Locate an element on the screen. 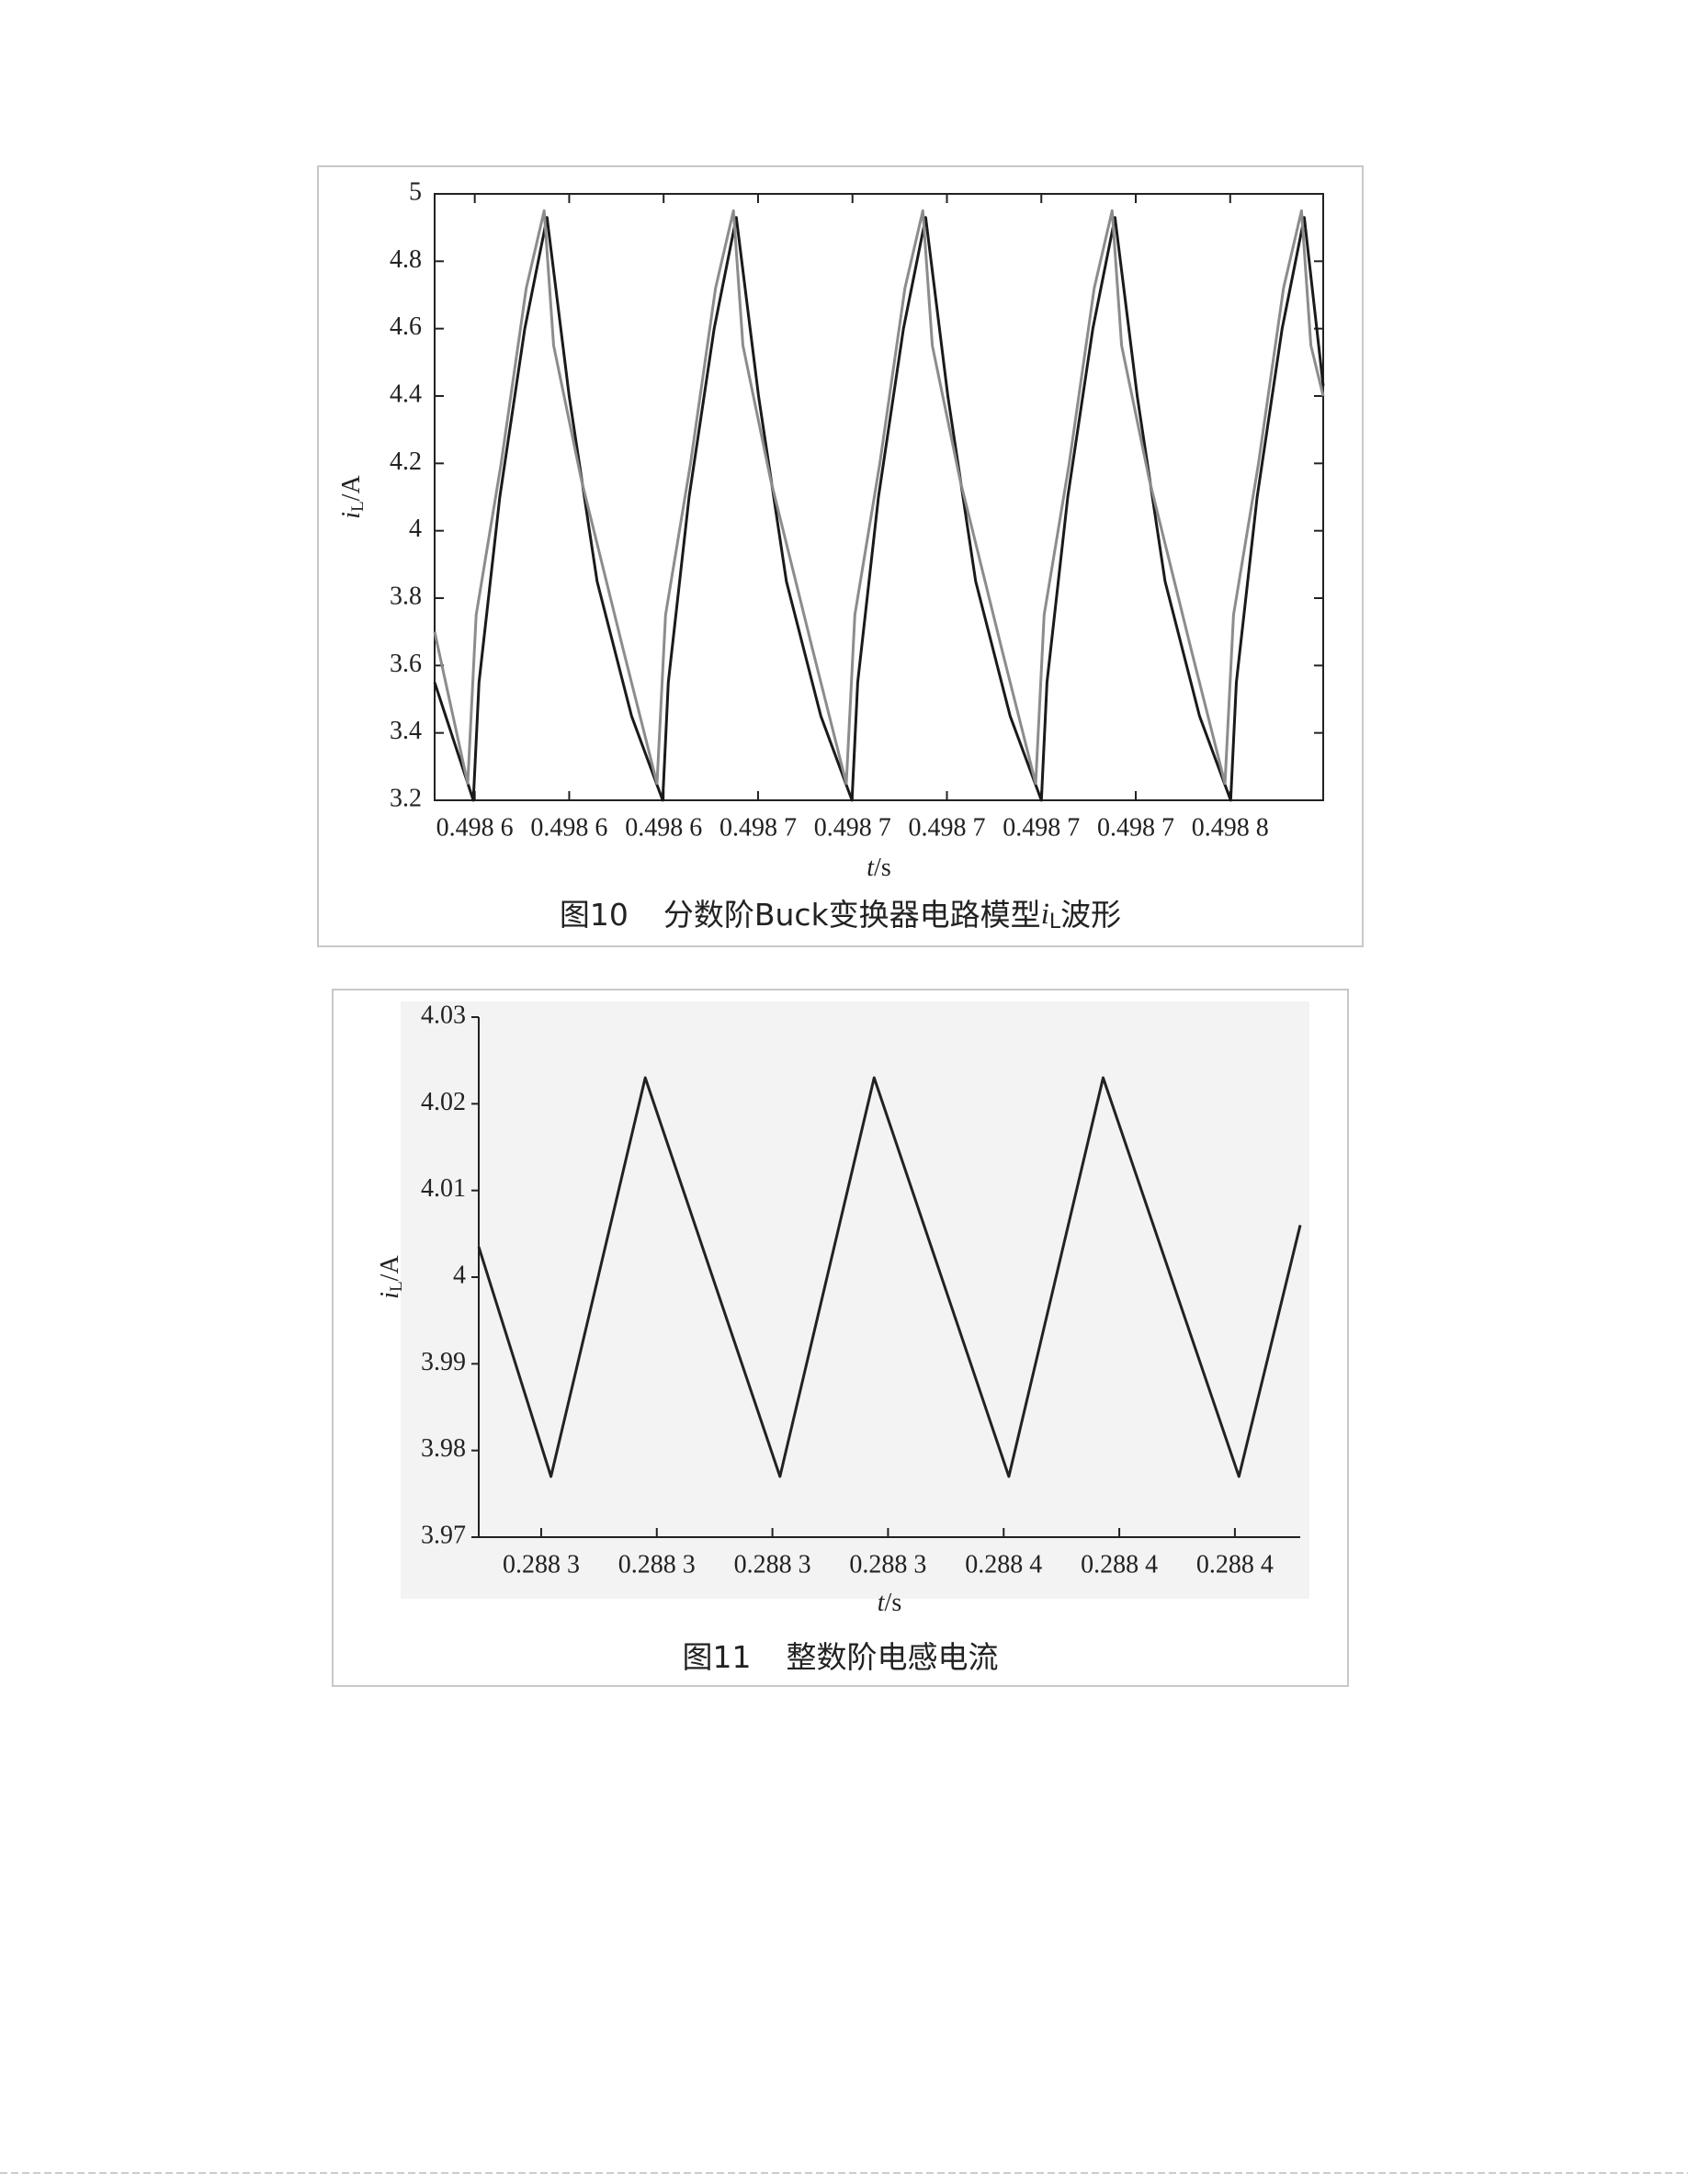 This screenshot has width=1688, height=2184. plot-background is located at coordinates (855, 1300).